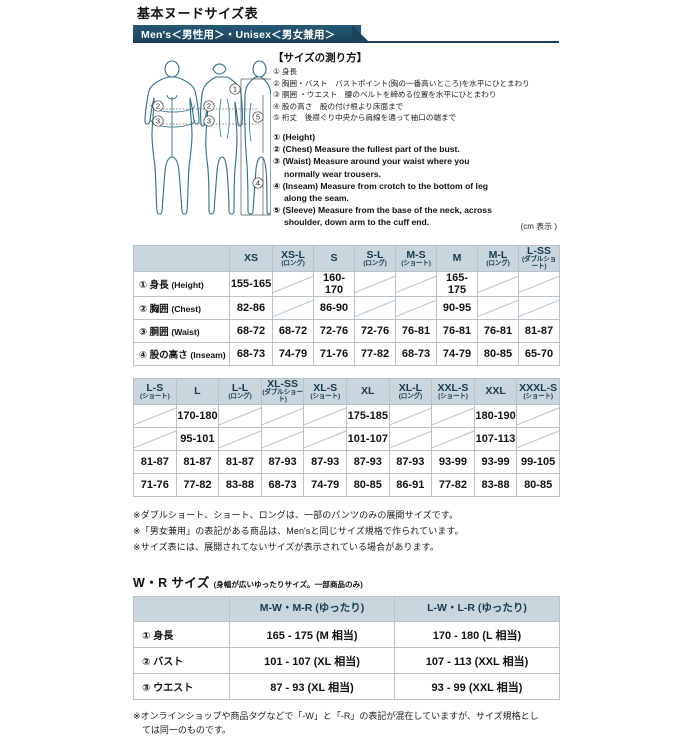 The width and height of the screenshot is (680, 737). I want to click on note-2: ※「男女兼用」の表記がある商品は、Men'sと同じサイズ規格で作られています。, so click(298, 531).